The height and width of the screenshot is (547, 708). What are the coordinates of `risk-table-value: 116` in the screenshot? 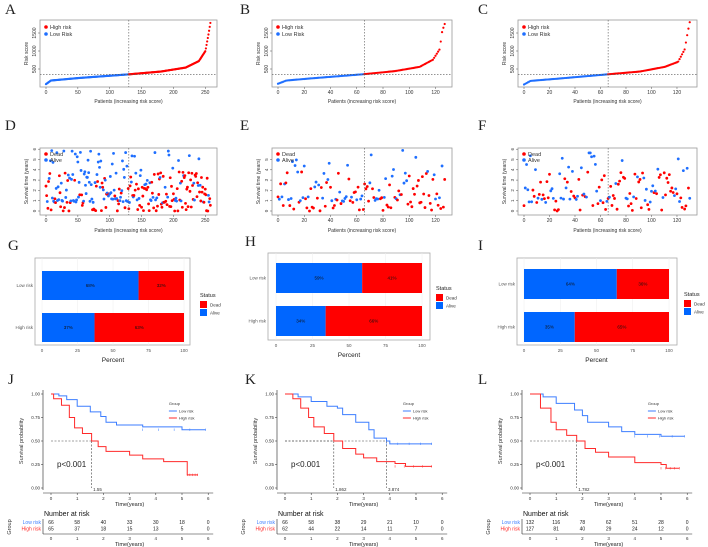 It's located at (556, 523).